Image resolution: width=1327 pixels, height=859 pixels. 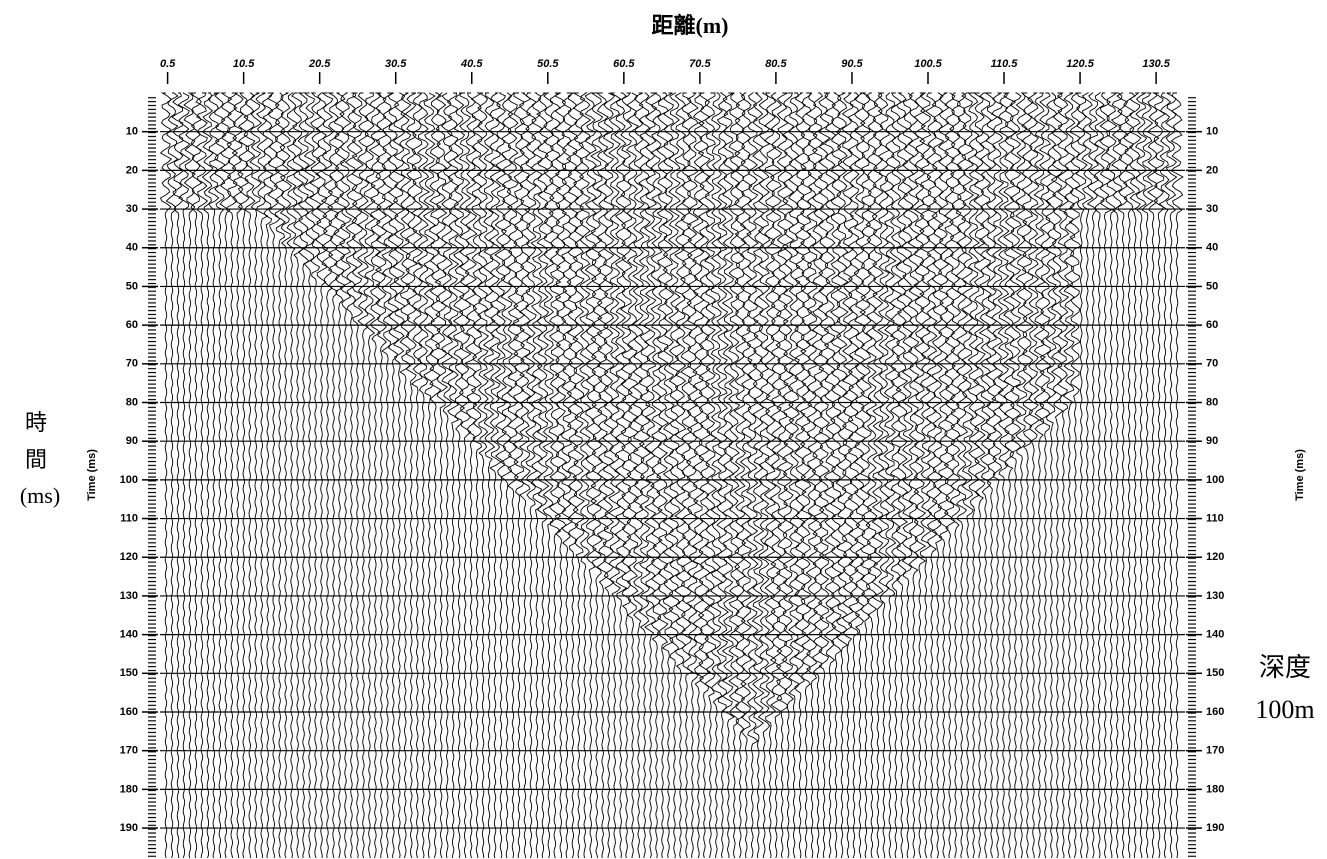 What do you see at coordinates (132, 286) in the screenshot?
I see `y-tick-label: 50` at bounding box center [132, 286].